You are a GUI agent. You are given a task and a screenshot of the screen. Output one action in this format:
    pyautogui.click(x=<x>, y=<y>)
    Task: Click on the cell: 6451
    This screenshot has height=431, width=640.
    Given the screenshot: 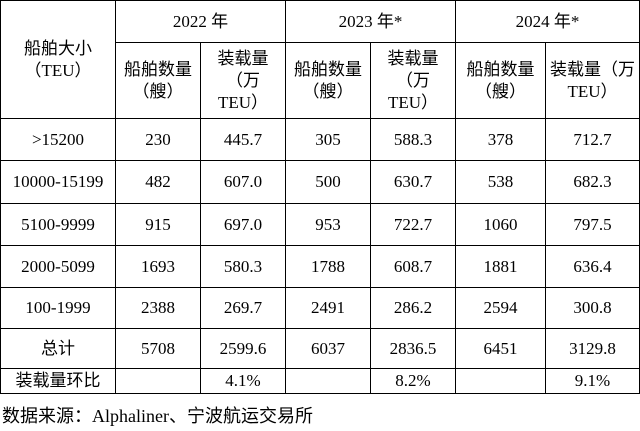 What is the action you would take?
    pyautogui.click(x=500, y=348)
    